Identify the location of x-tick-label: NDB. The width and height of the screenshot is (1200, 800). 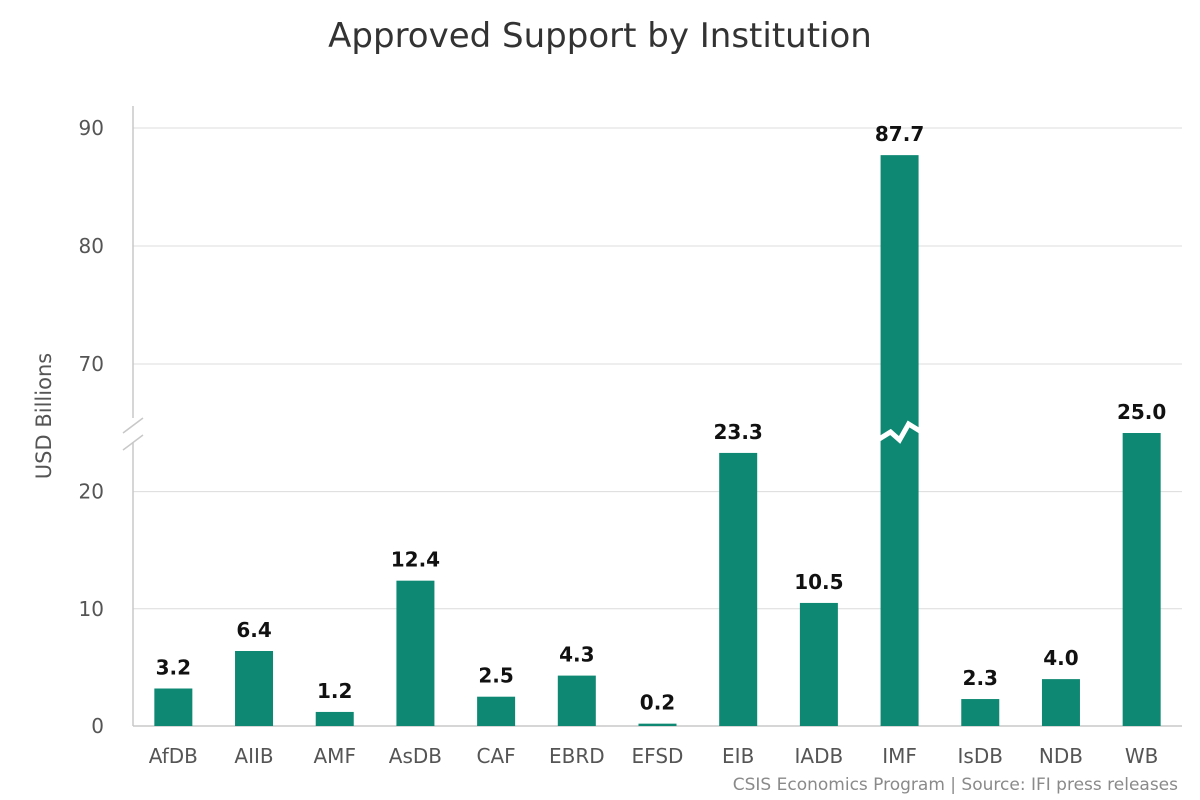
(1061, 756).